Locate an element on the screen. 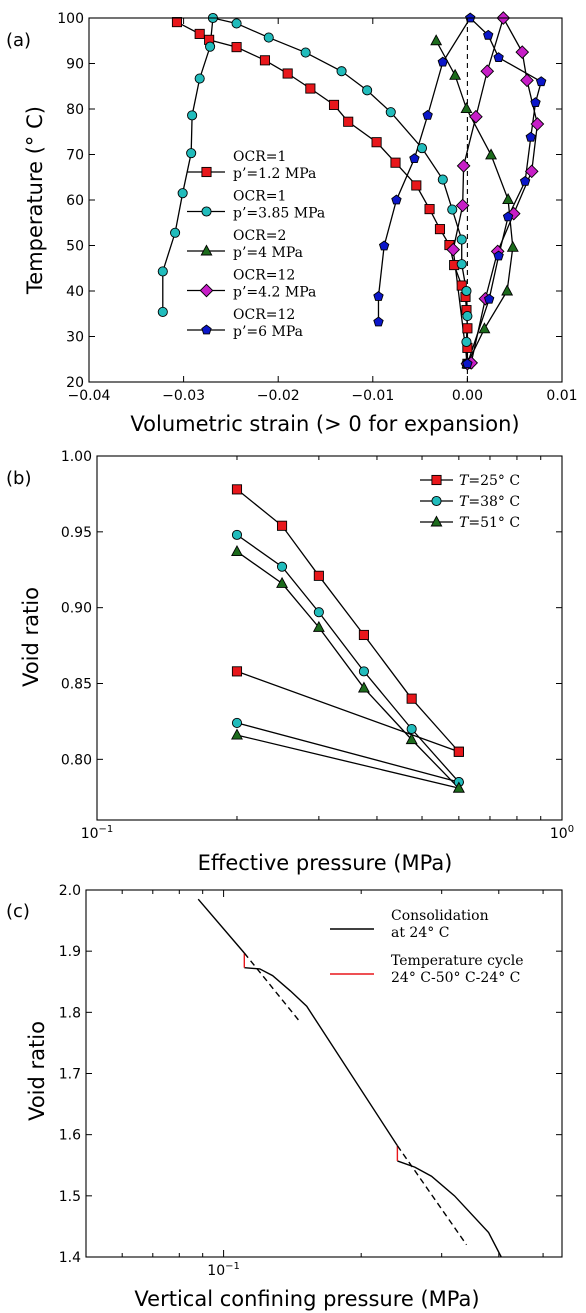  panel-b-series-0-line is located at coordinates (348, 620).